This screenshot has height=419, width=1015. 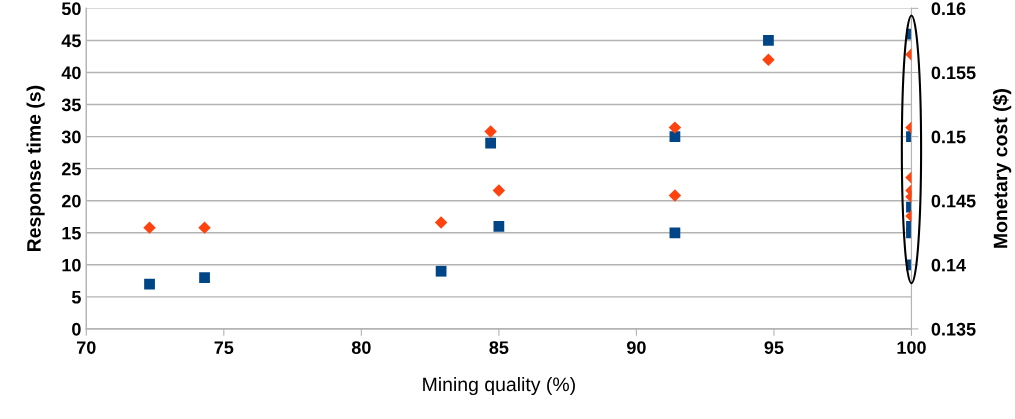 I want to click on y-tick-label: 35, so click(x=71, y=105).